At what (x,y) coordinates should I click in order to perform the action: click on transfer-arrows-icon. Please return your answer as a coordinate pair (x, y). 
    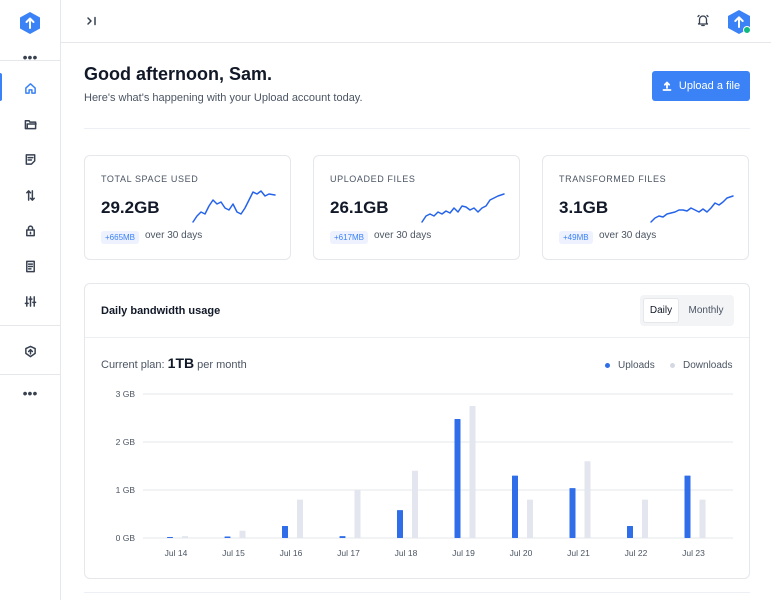
    Looking at the image, I should click on (30, 195).